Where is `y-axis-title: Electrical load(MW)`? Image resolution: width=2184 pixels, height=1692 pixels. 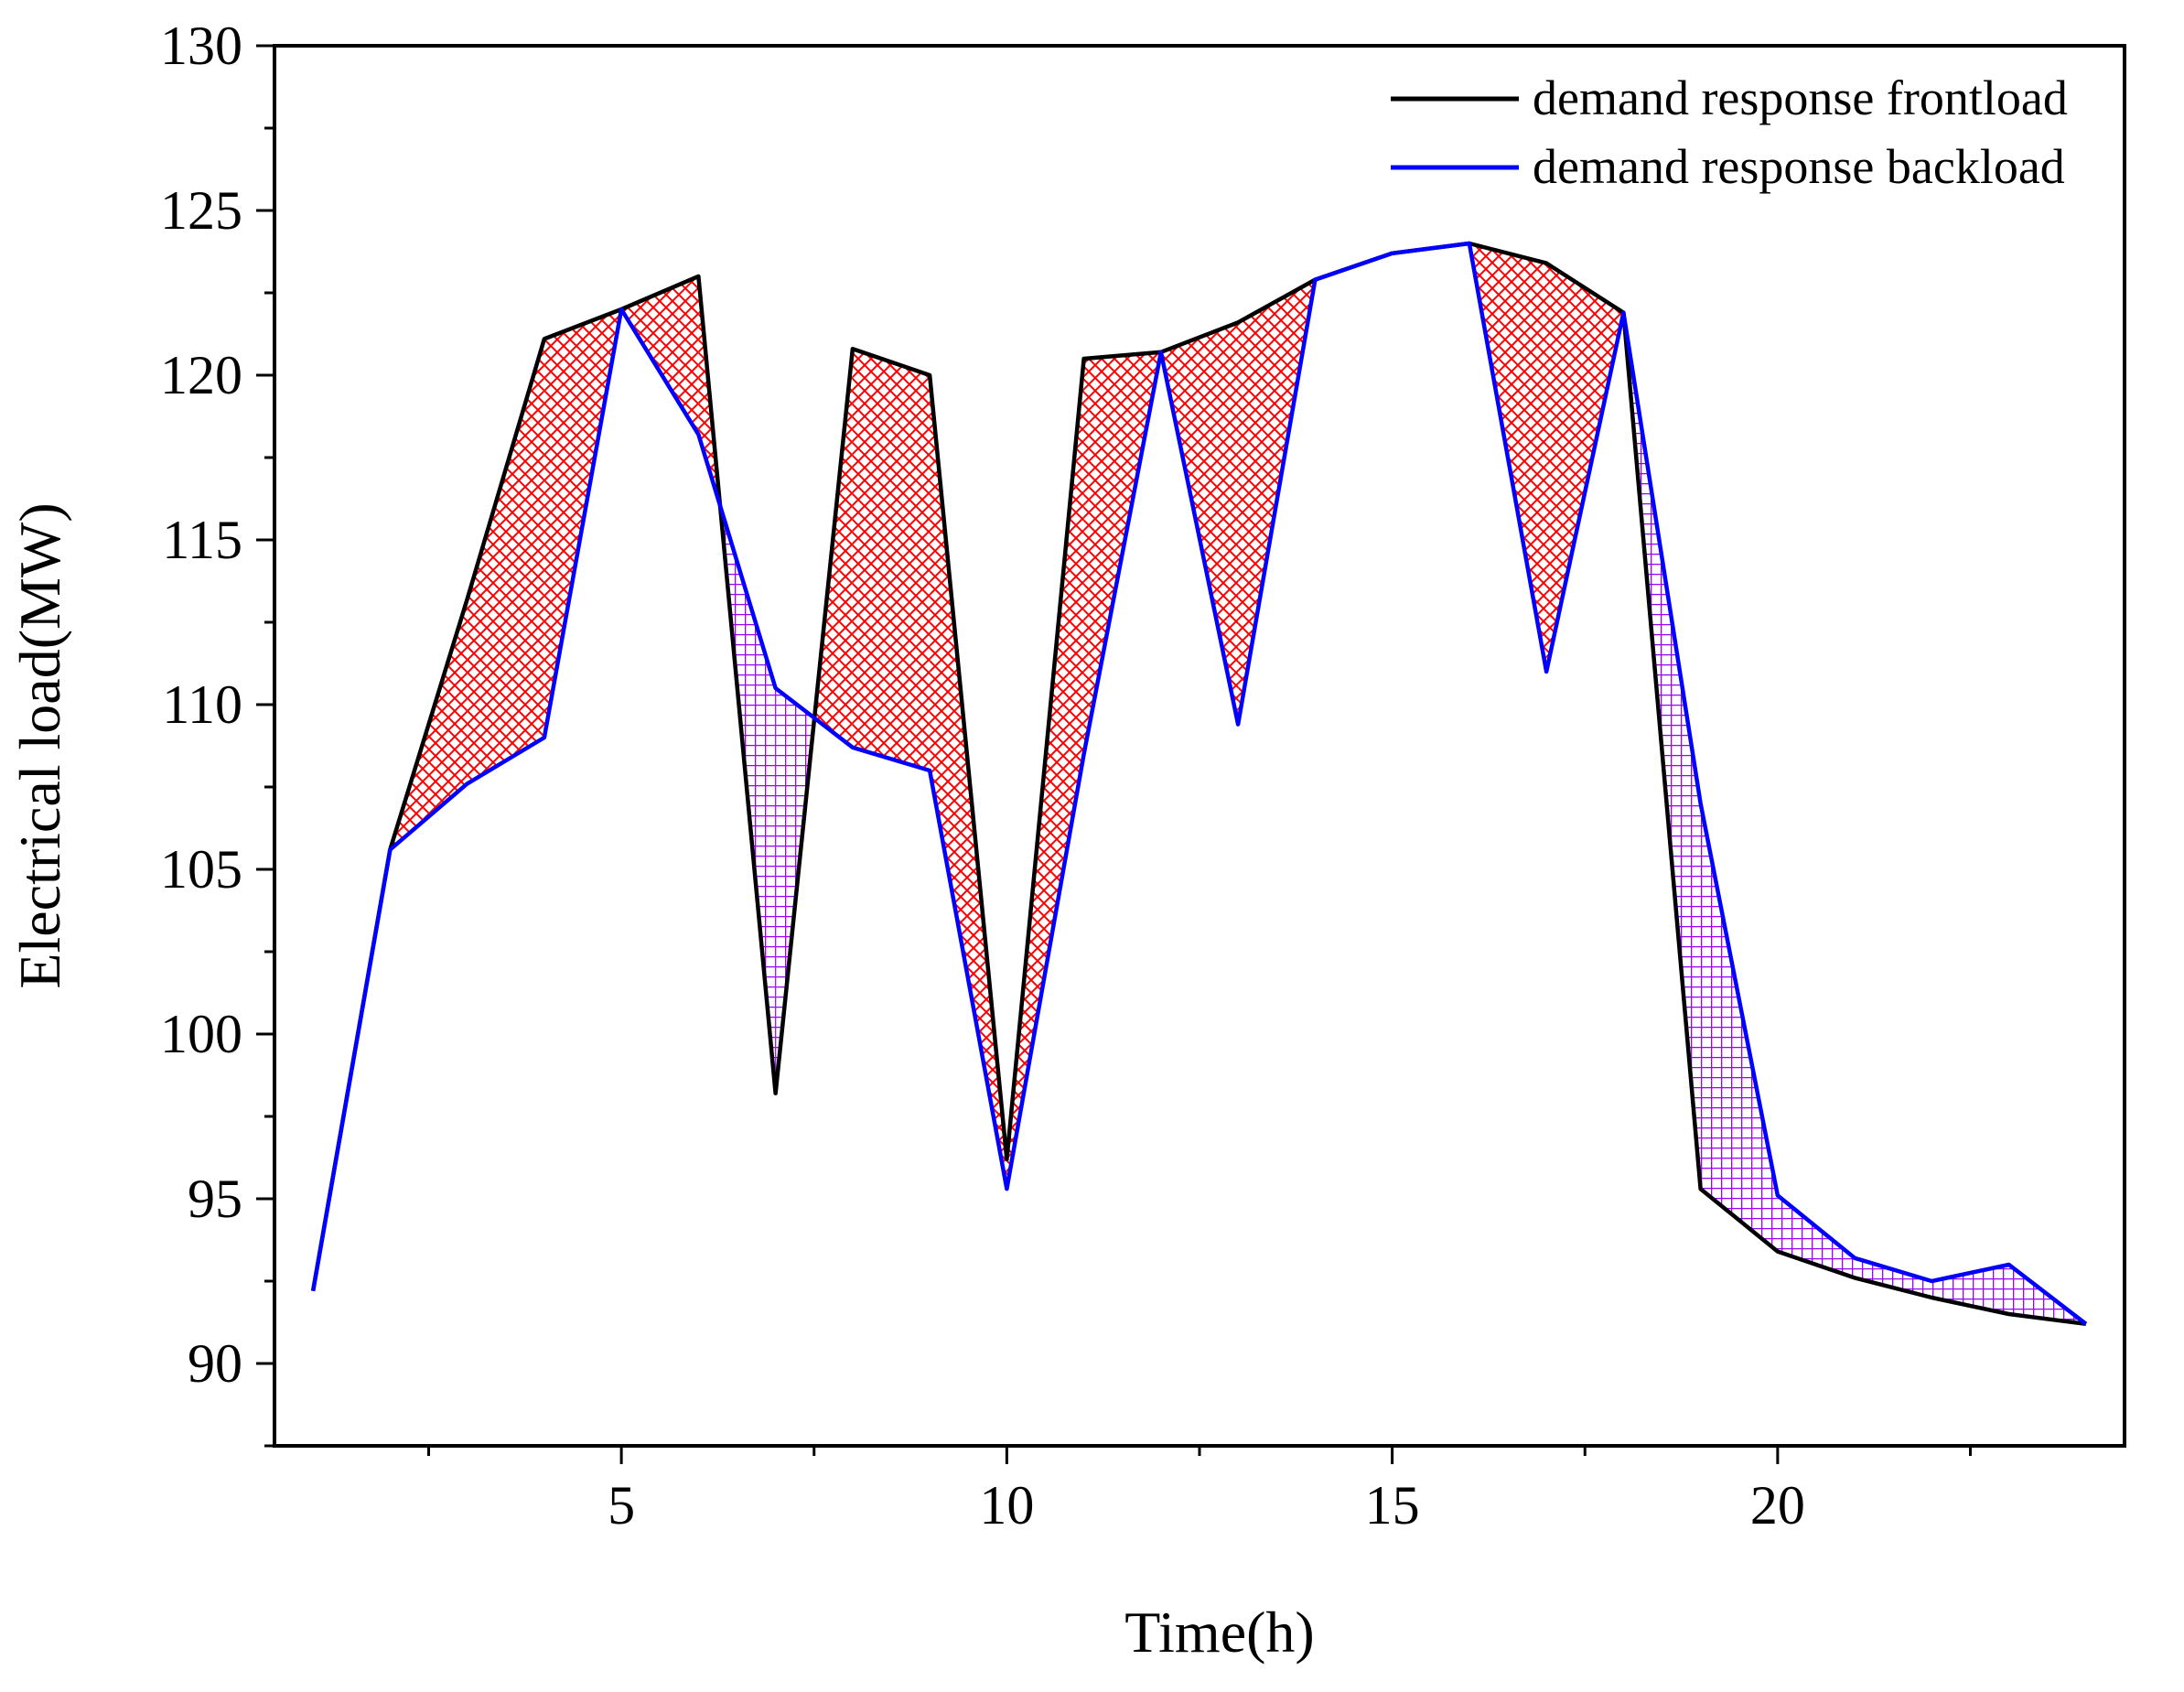 y-axis-title: Electrical load(MW) is located at coordinates (39, 745).